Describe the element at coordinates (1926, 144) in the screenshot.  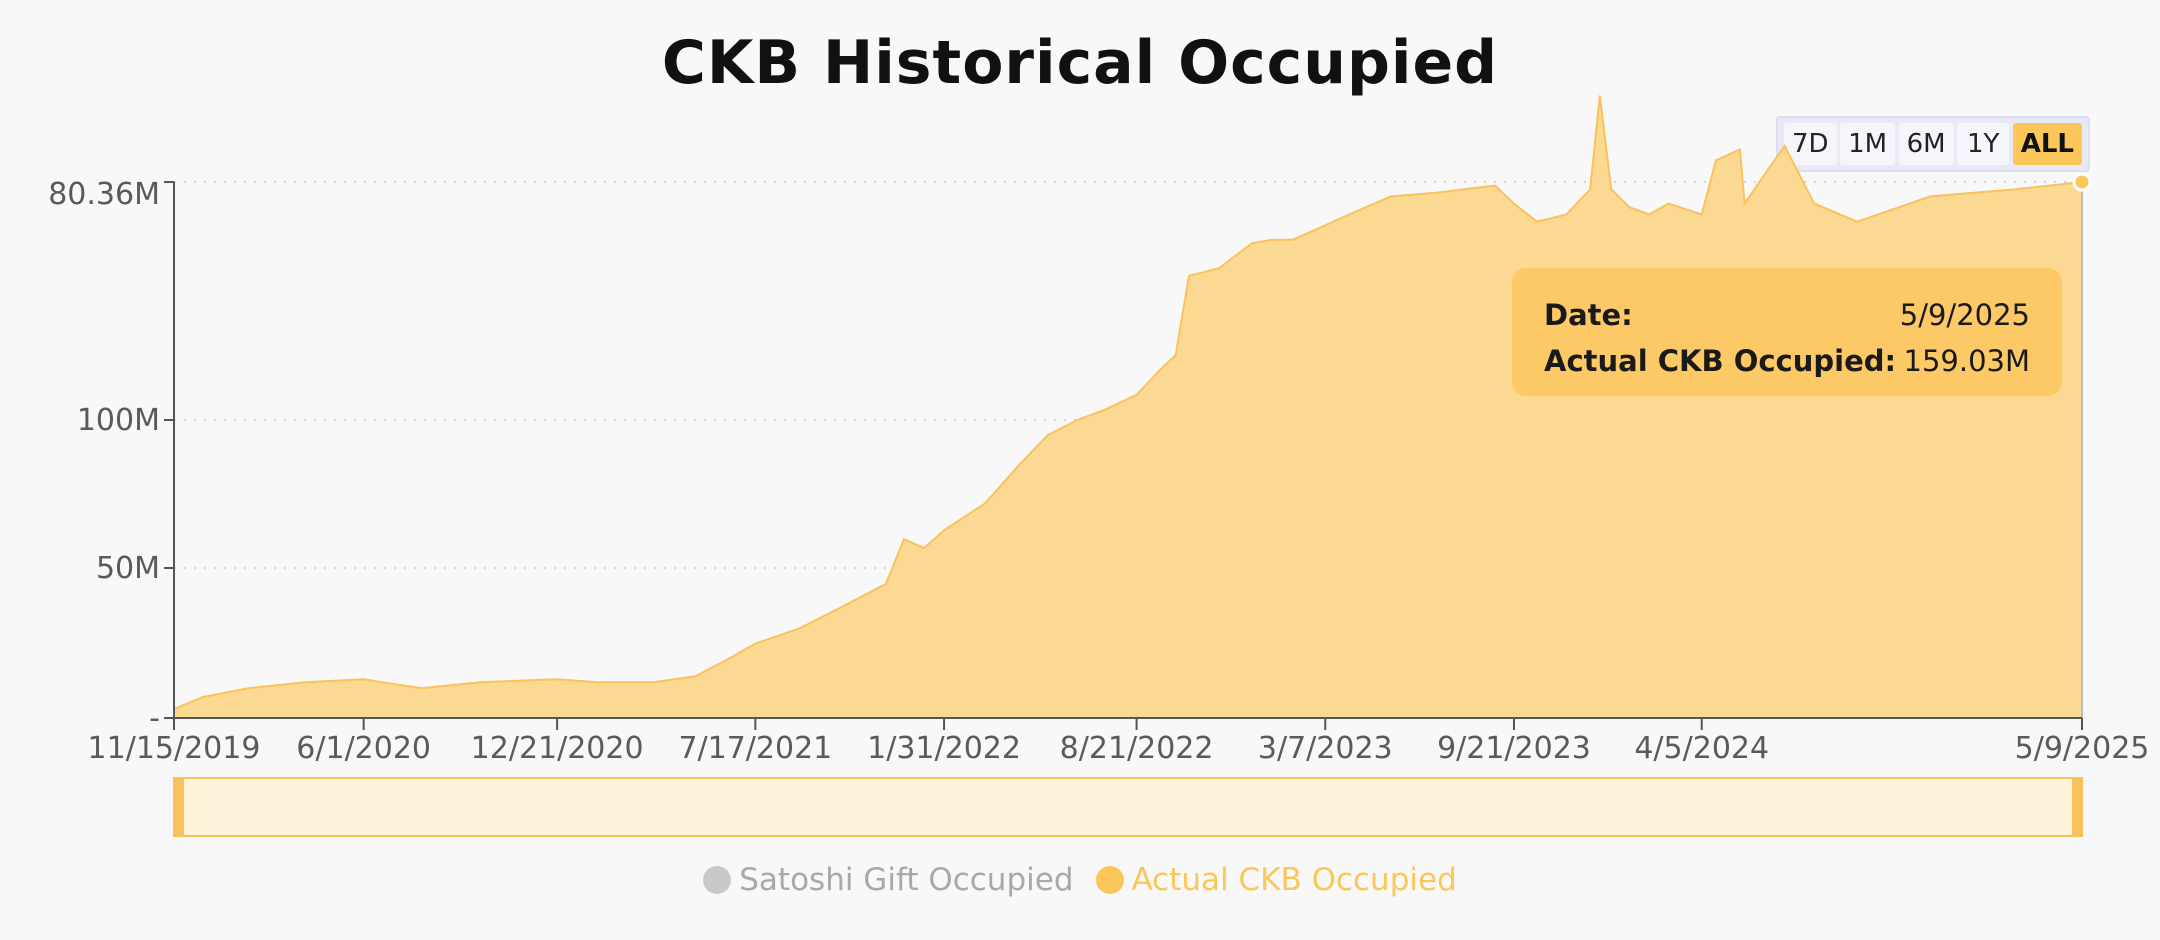
I see `range-button-6m: 6M` at that location.